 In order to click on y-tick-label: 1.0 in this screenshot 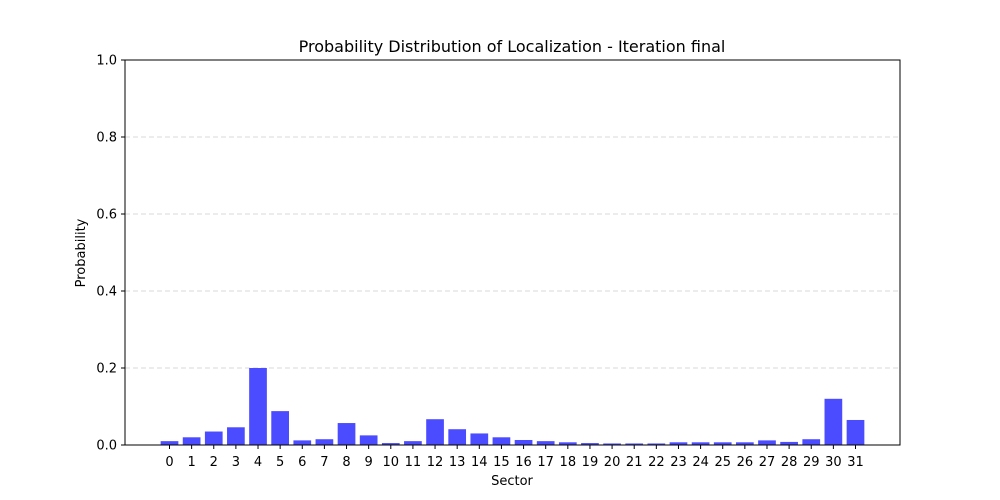, I will do `click(106, 61)`.